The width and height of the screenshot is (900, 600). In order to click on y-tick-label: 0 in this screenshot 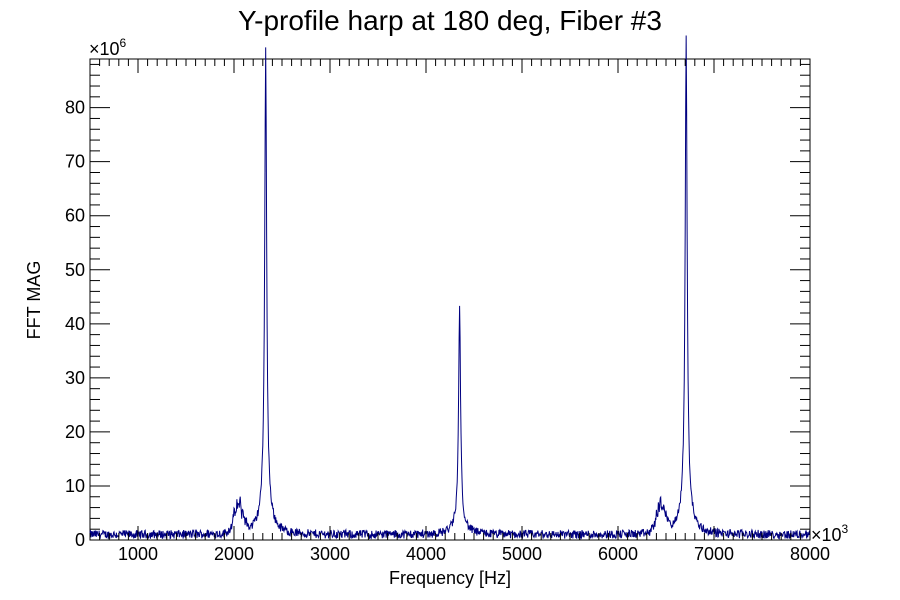, I will do `click(80, 540)`.